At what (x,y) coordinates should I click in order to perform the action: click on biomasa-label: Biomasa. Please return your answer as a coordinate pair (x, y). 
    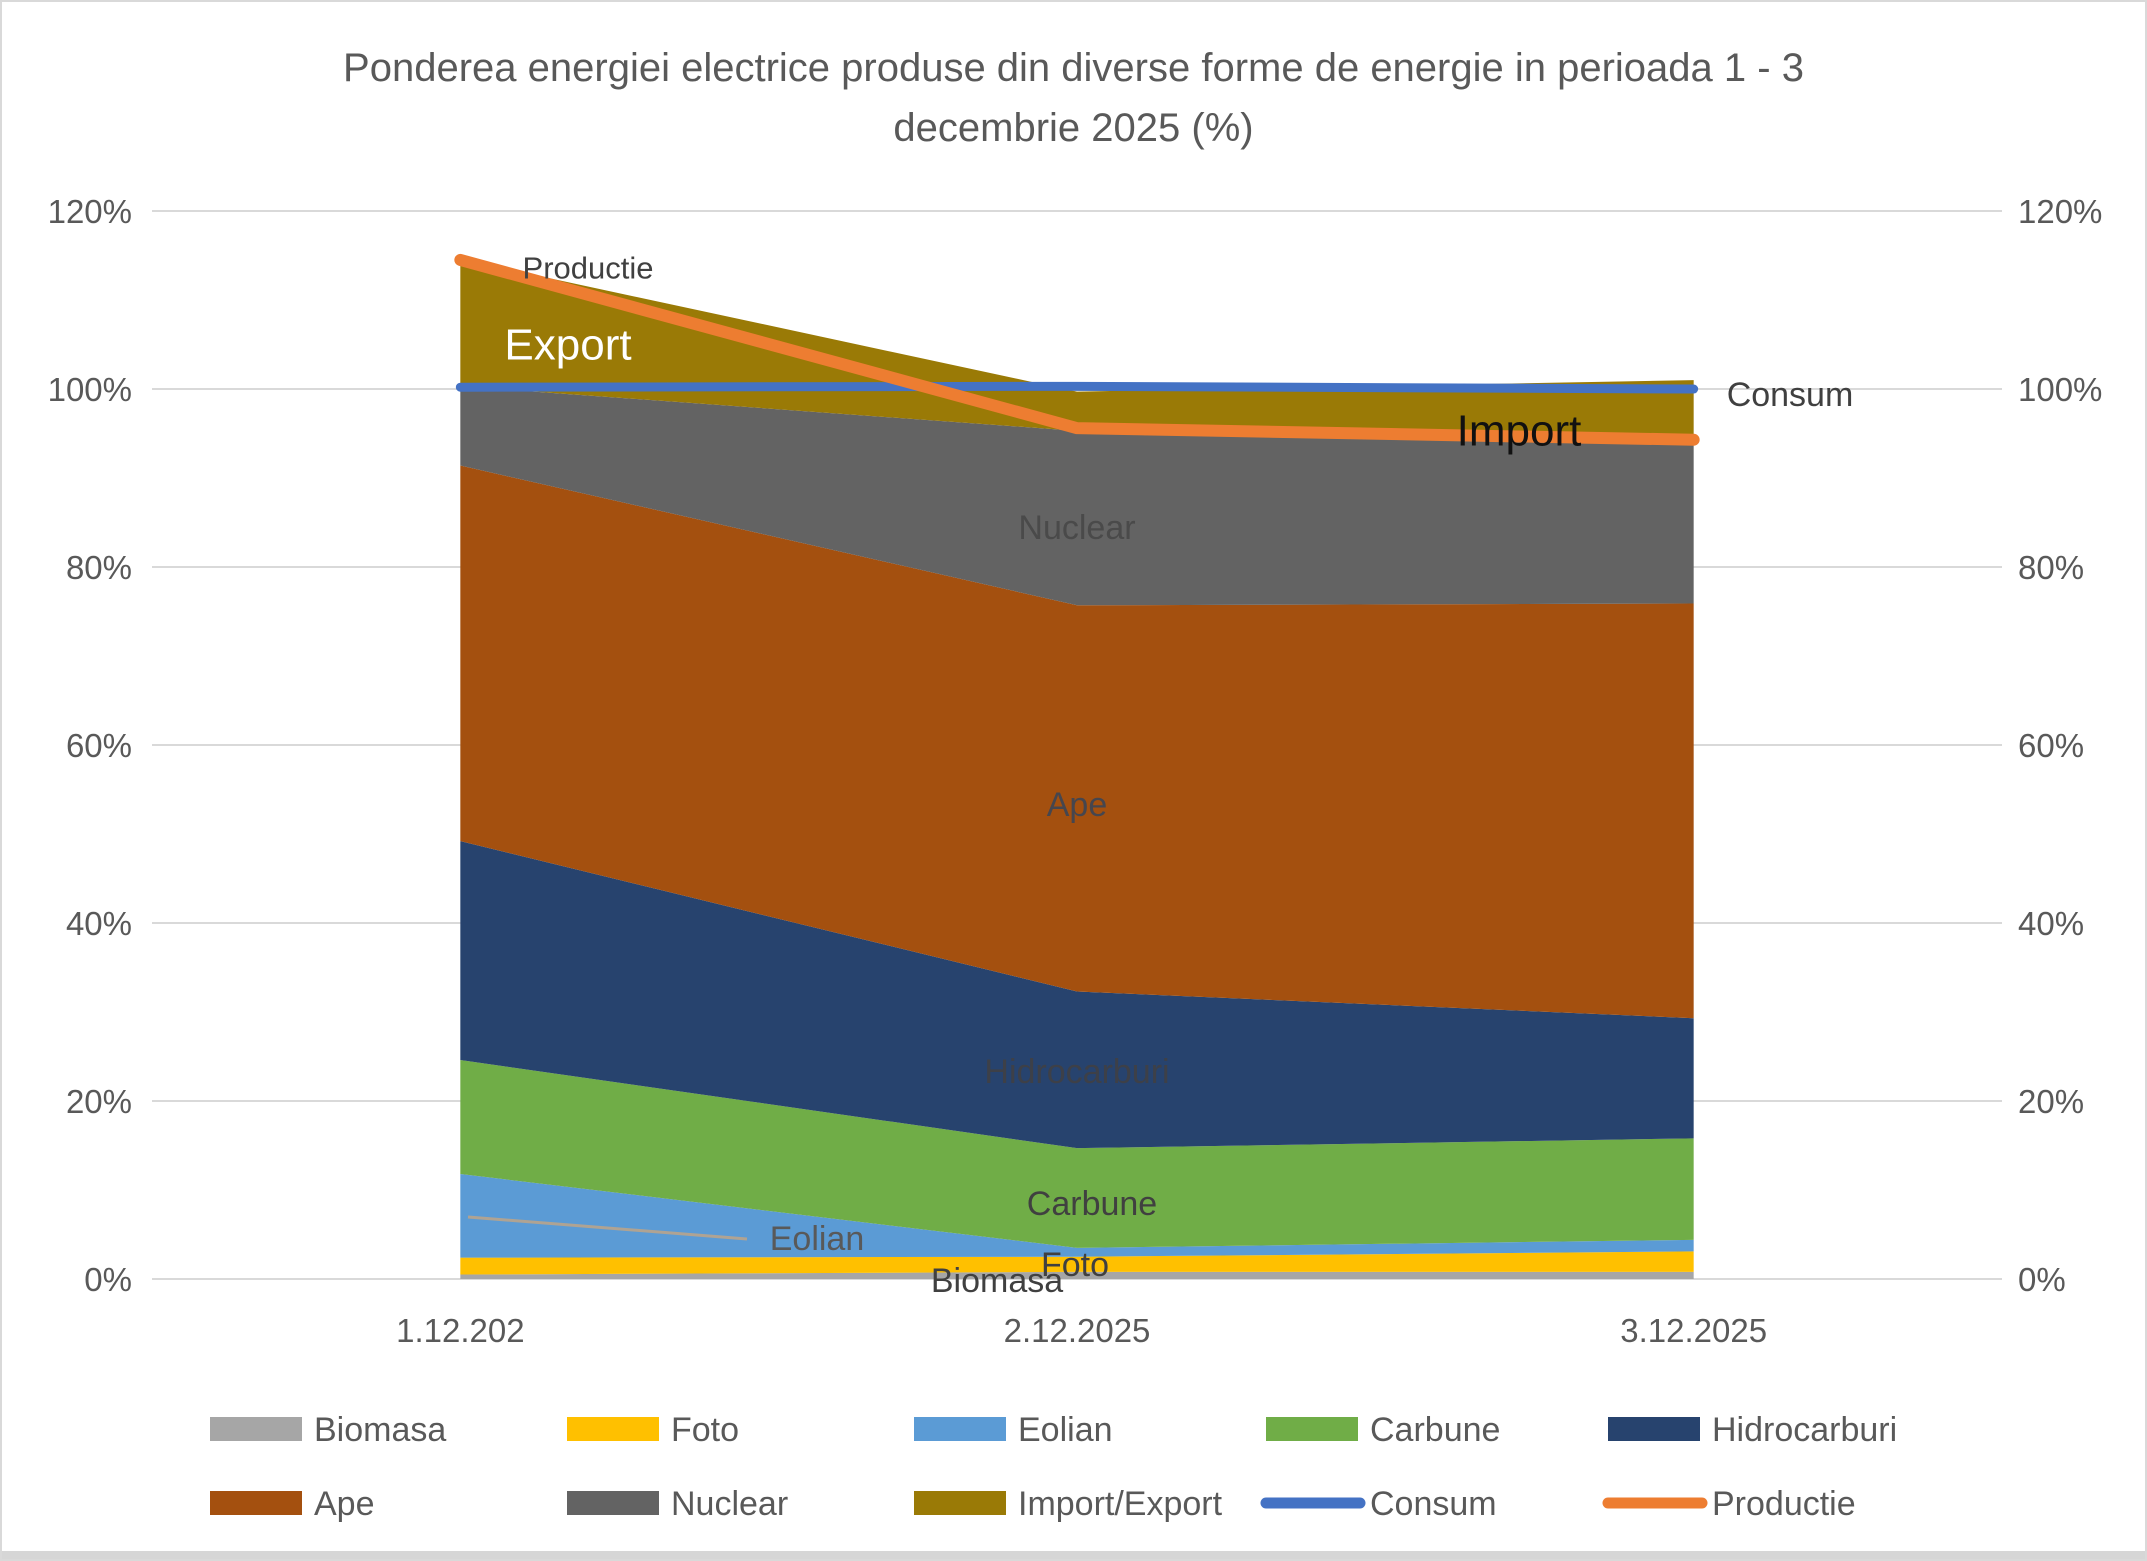
    Looking at the image, I should click on (997, 1281).